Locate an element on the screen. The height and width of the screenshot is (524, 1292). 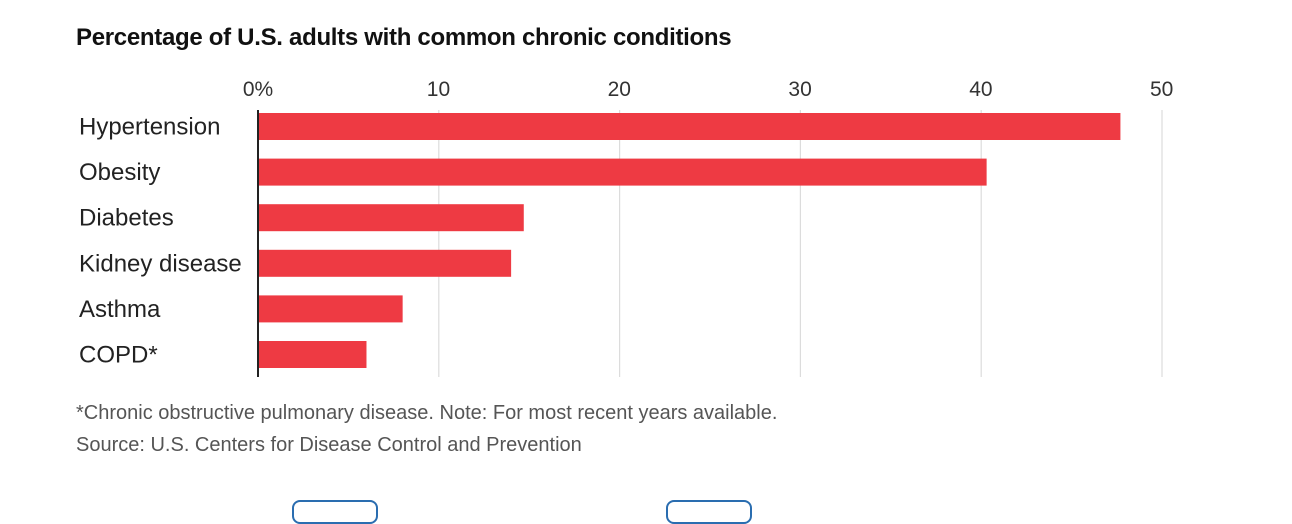
x-tick-label: 40 is located at coordinates (980, 89).